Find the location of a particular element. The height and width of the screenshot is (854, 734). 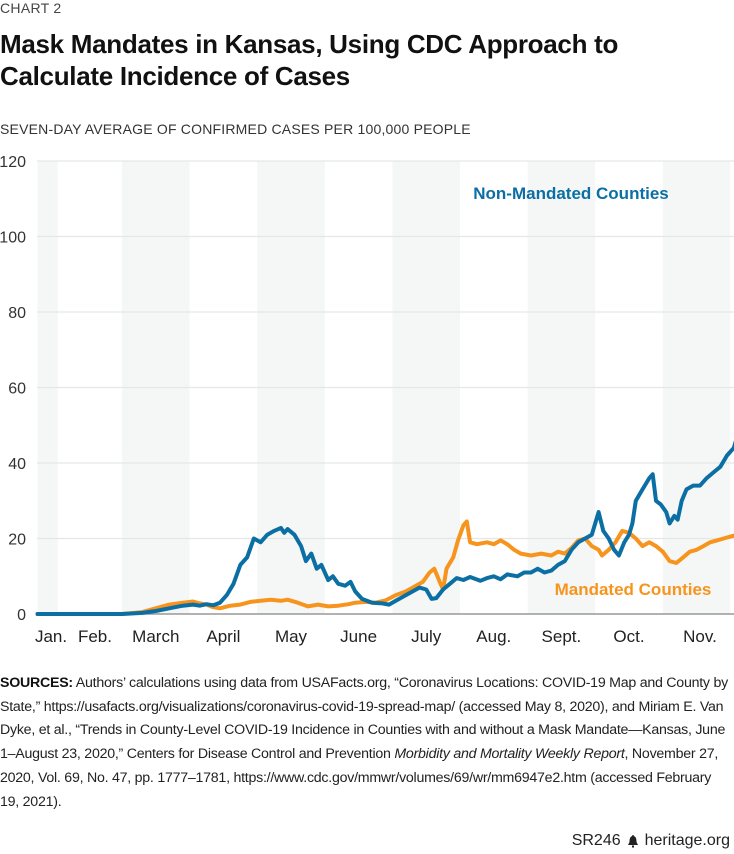

x-tick-label: May is located at coordinates (291, 636).